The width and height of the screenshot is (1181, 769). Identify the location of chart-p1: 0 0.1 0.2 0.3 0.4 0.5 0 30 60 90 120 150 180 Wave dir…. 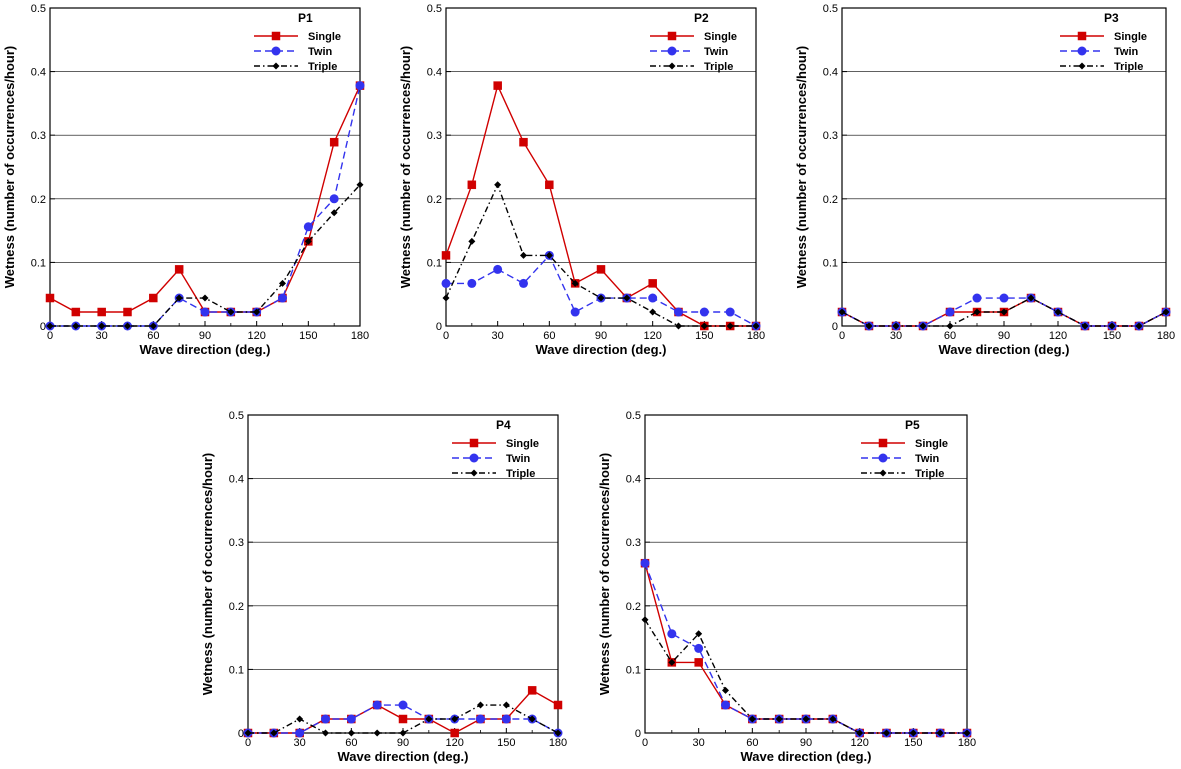
(185, 180).